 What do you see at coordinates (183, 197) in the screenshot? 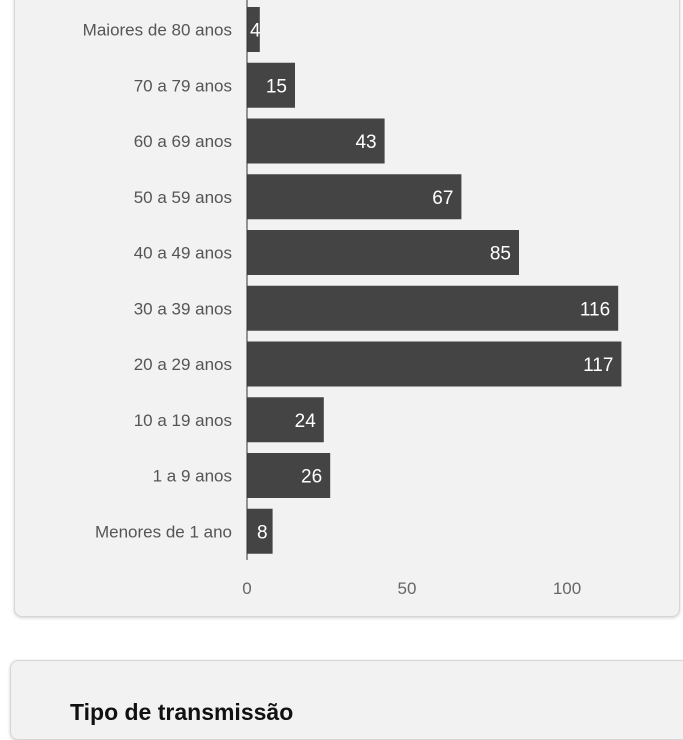
I see `category-label: 50 a 59 anos` at bounding box center [183, 197].